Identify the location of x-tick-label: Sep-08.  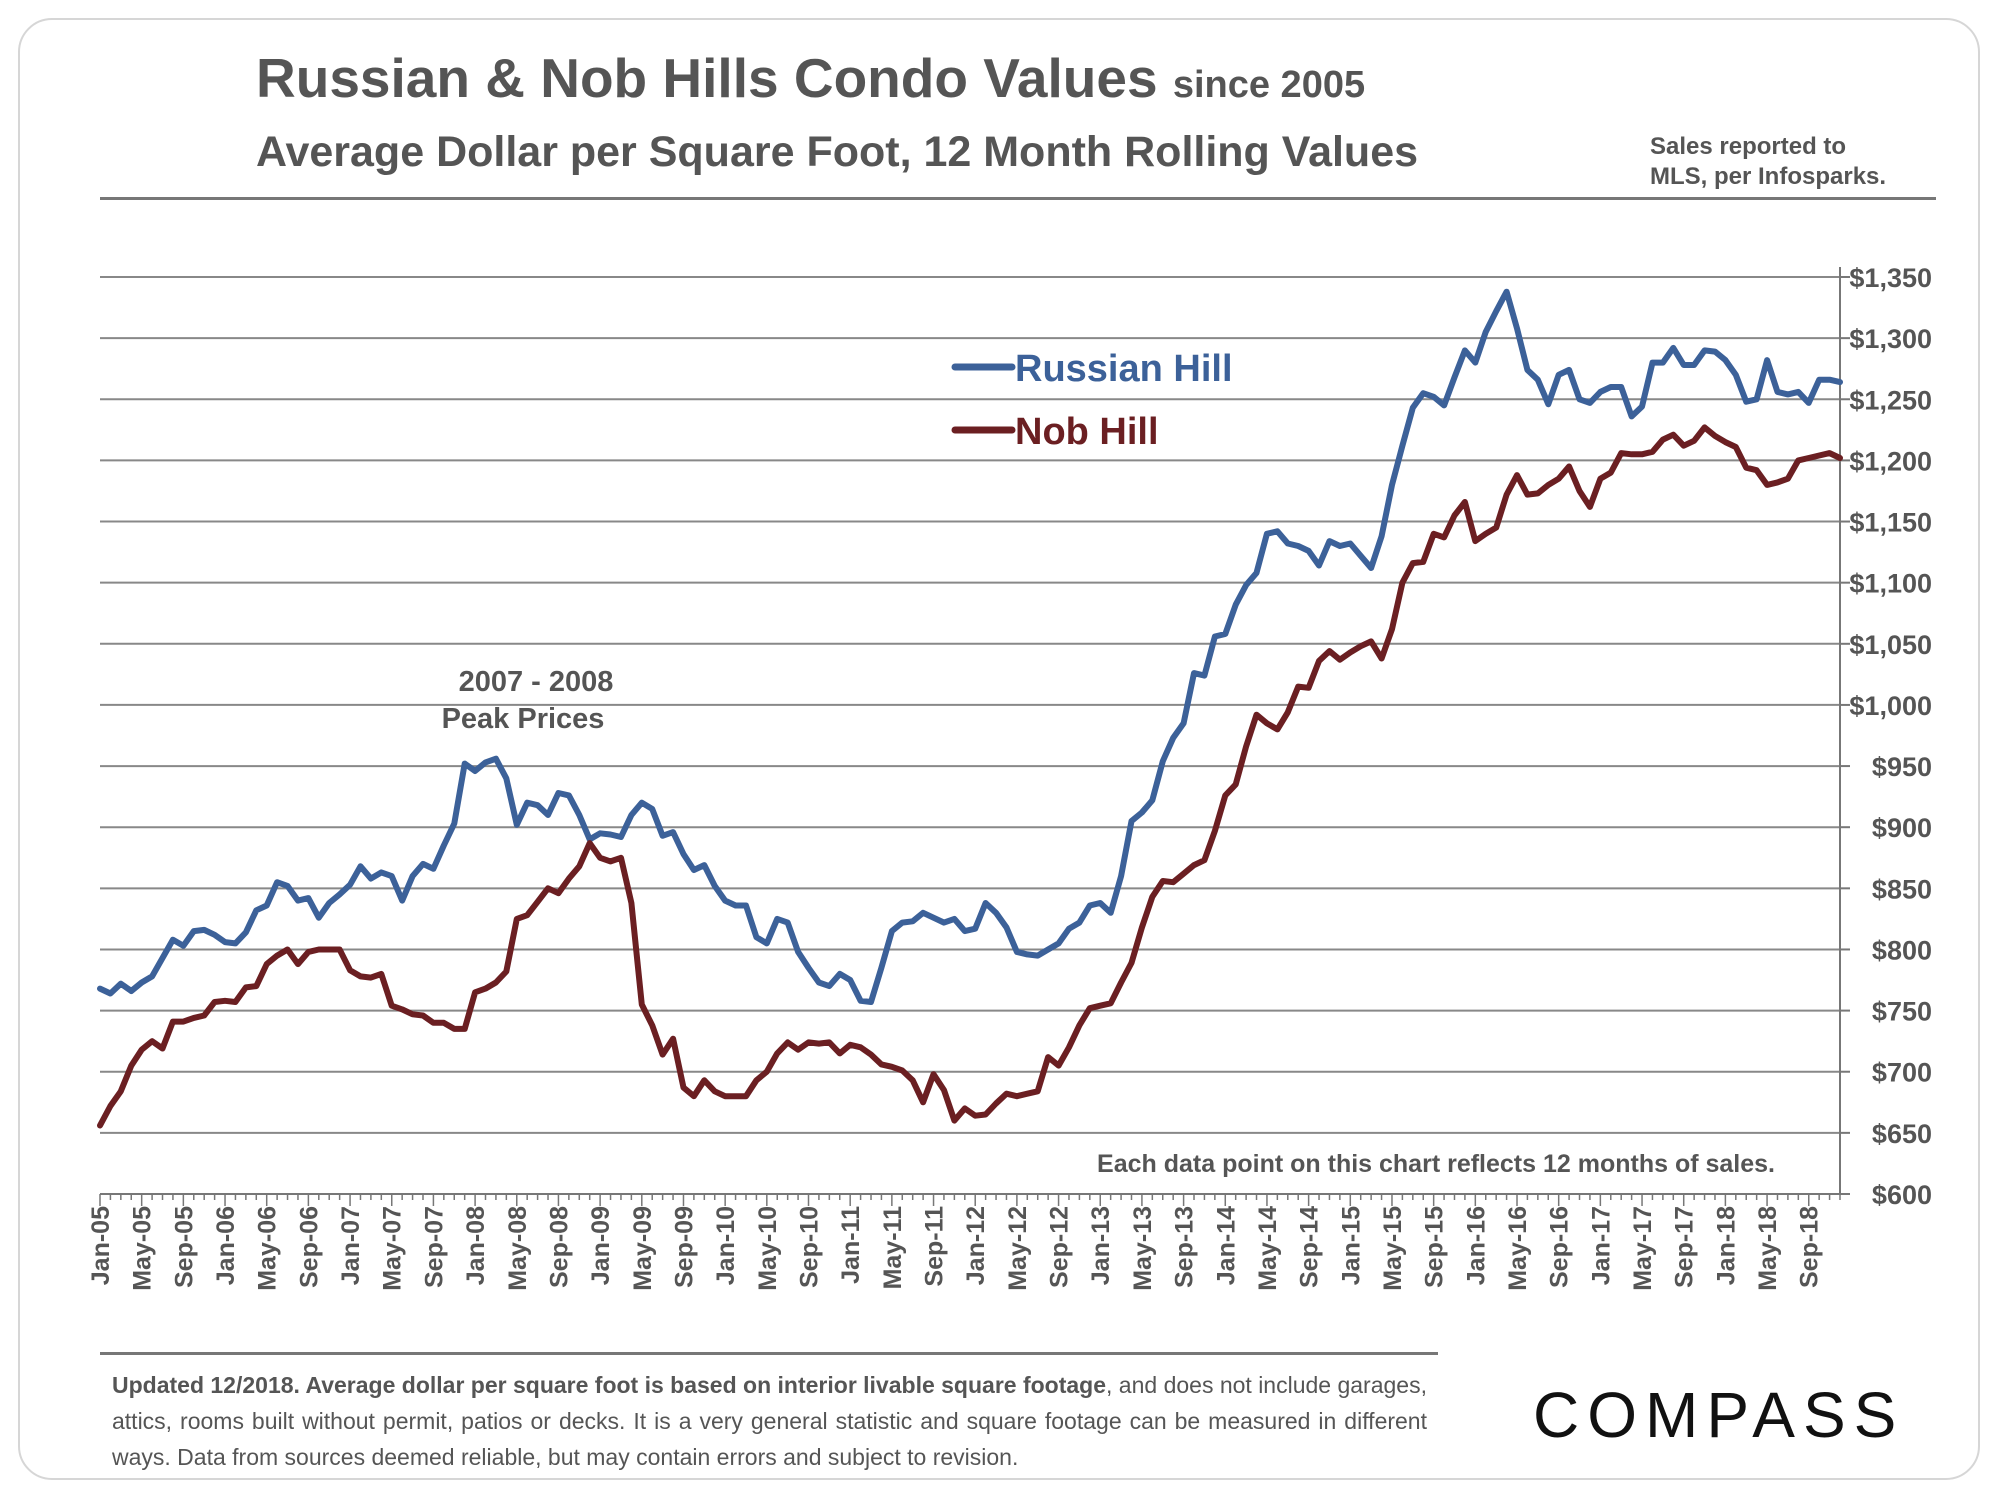
(559, 1247).